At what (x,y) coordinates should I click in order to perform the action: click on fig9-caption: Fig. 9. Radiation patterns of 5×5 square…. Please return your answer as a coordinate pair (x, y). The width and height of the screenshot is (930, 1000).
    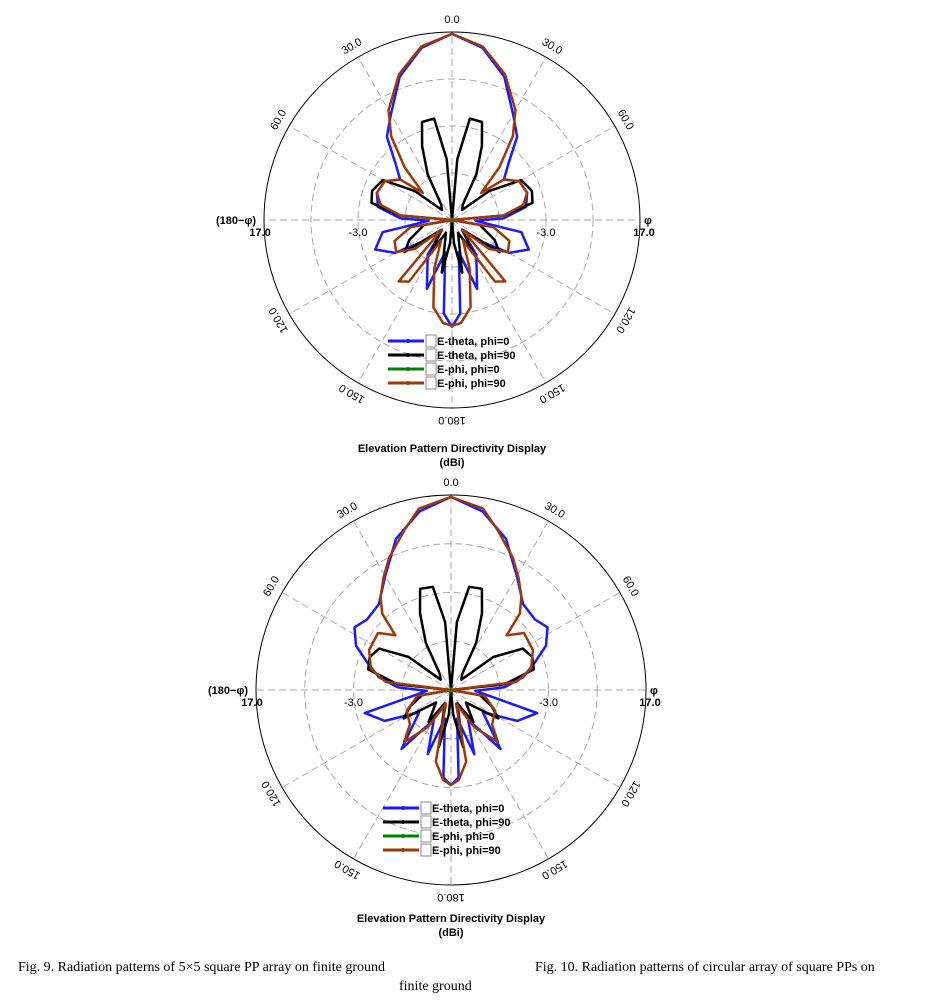
    Looking at the image, I should click on (202, 967).